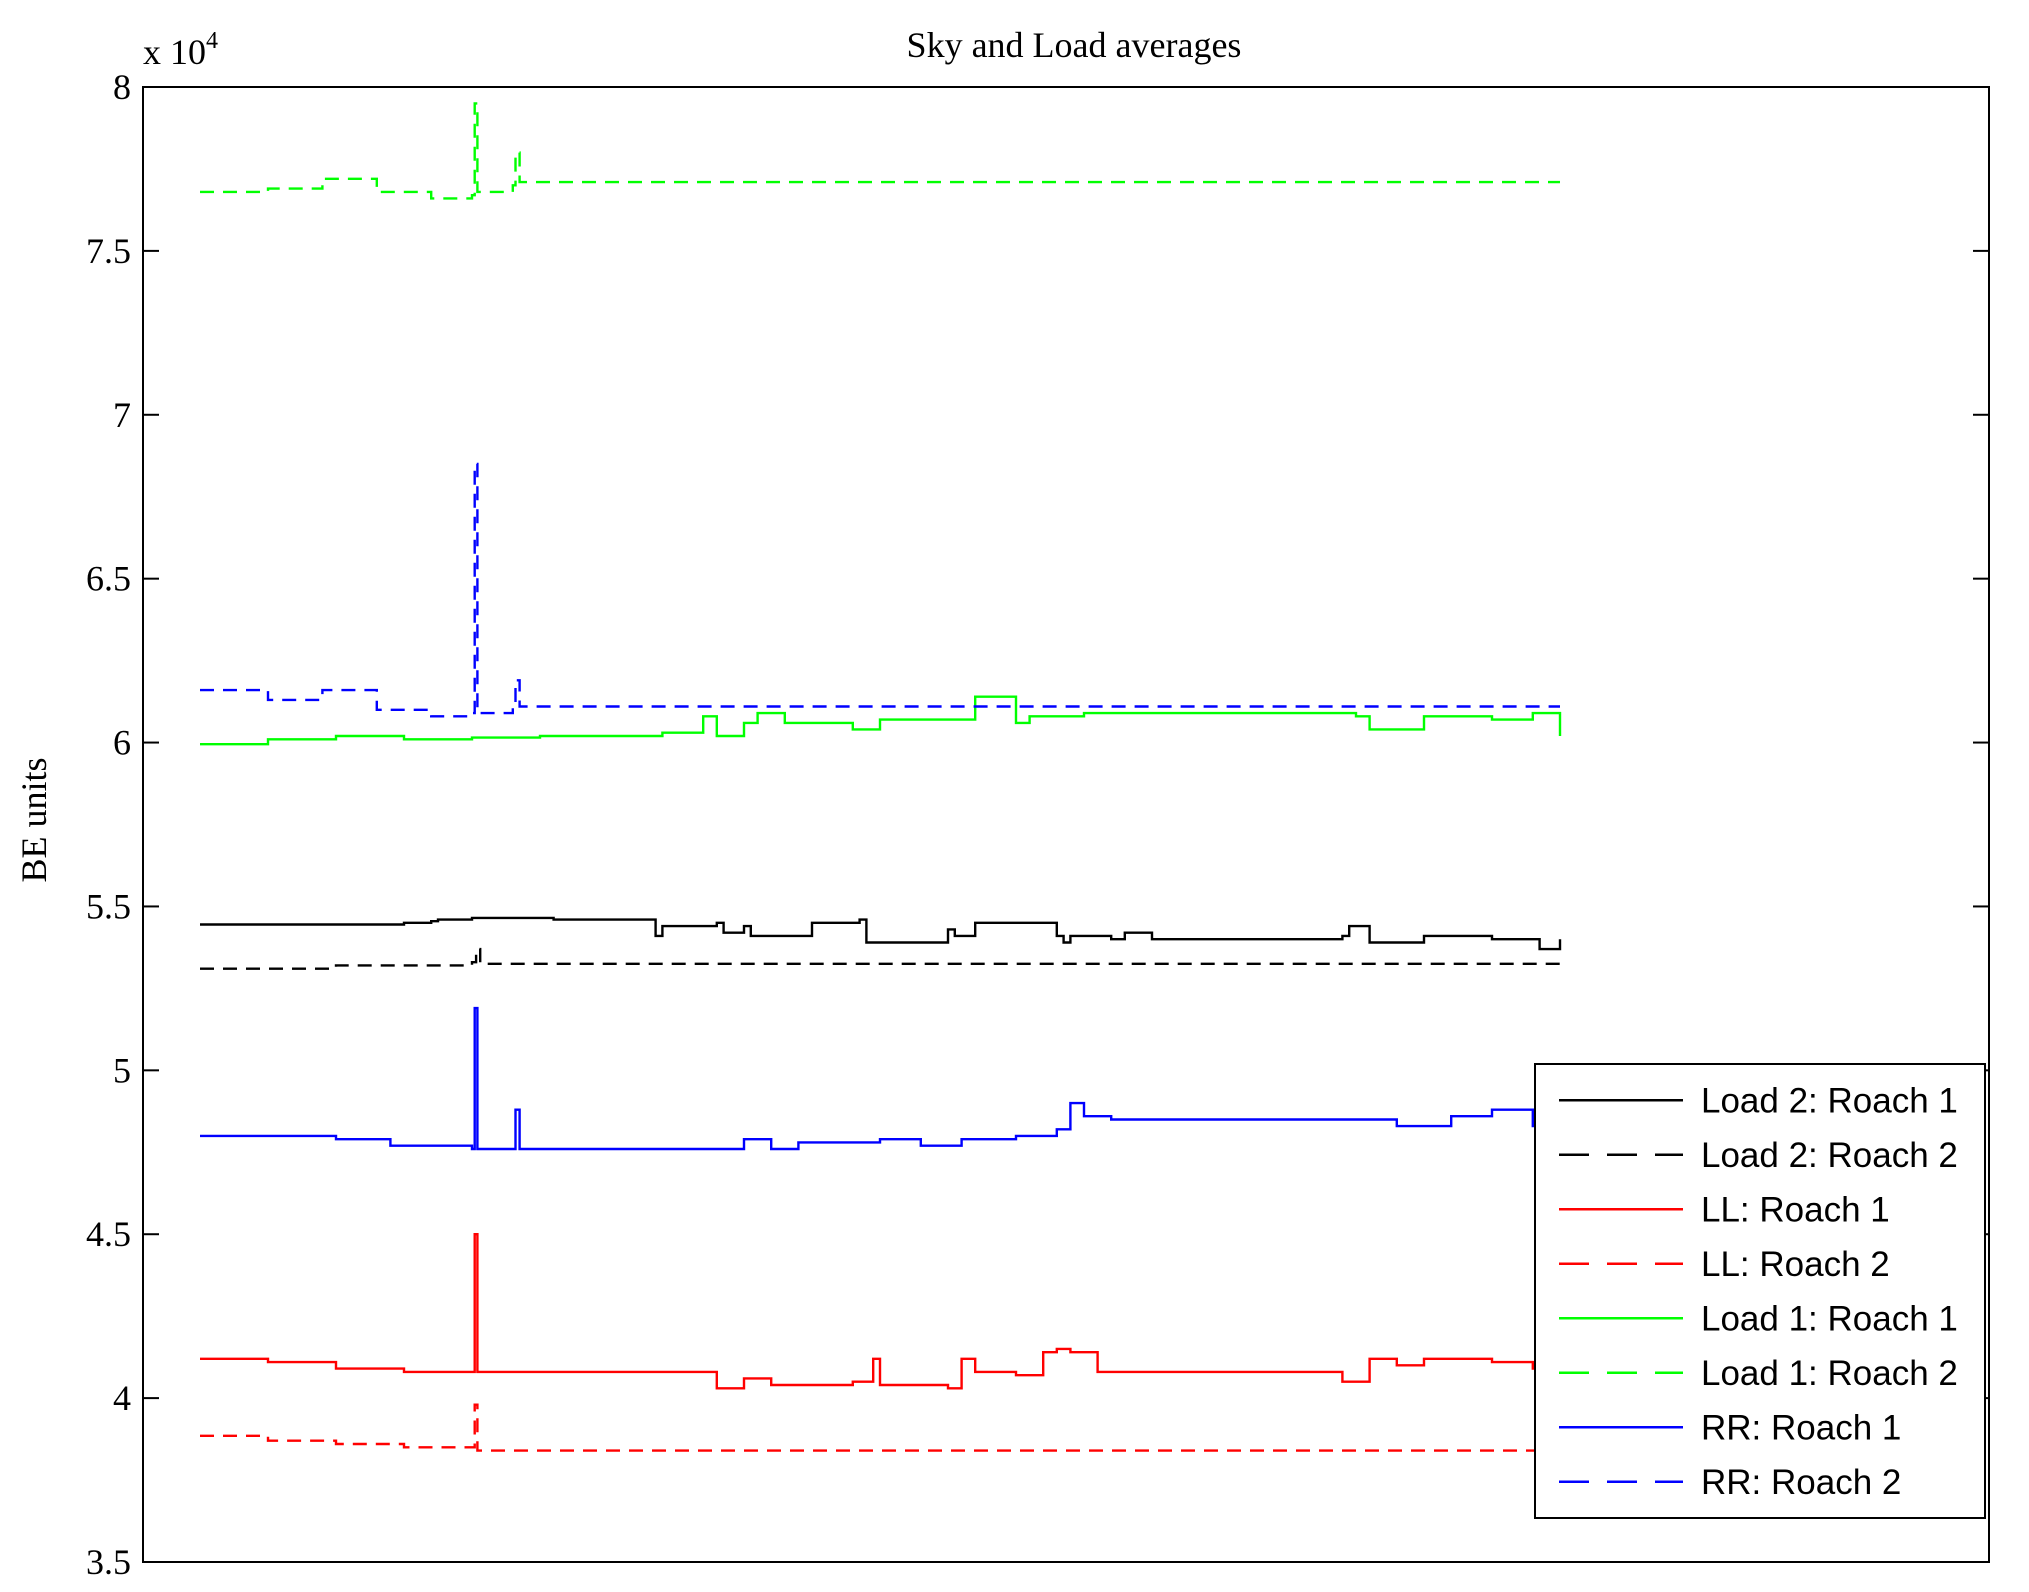  What do you see at coordinates (122, 743) in the screenshot?
I see `y-tick-label: 6` at bounding box center [122, 743].